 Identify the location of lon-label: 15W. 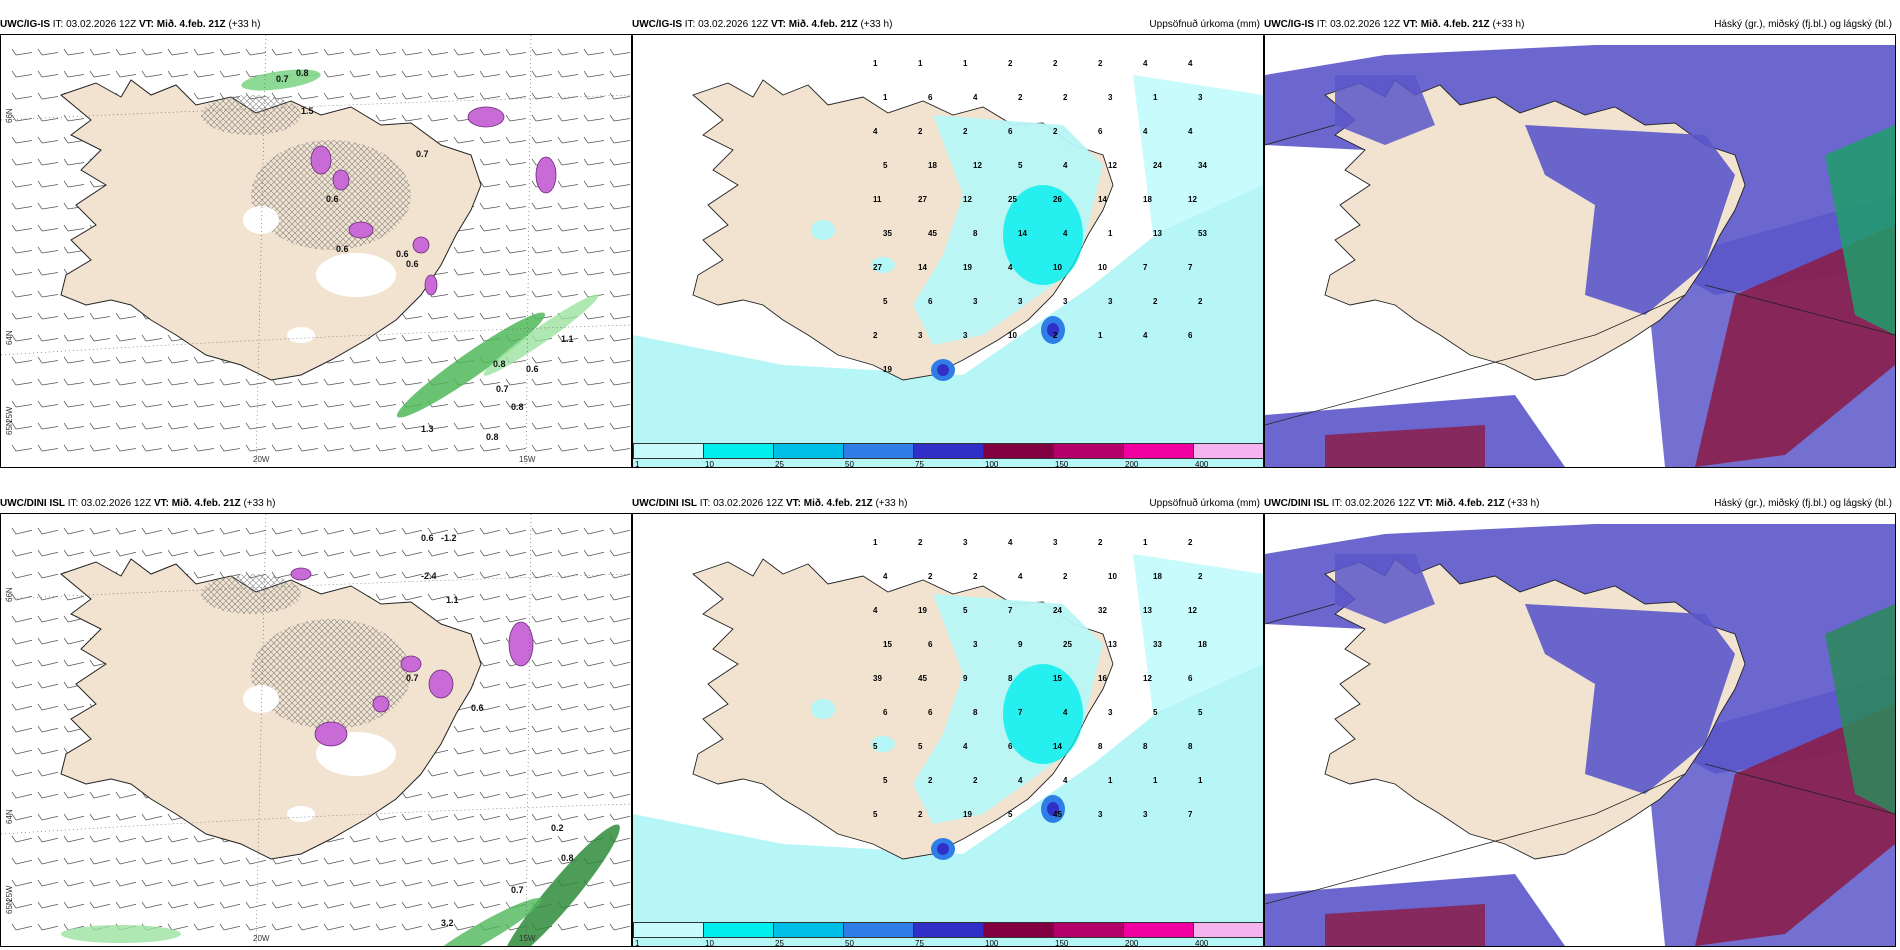
(527, 938).